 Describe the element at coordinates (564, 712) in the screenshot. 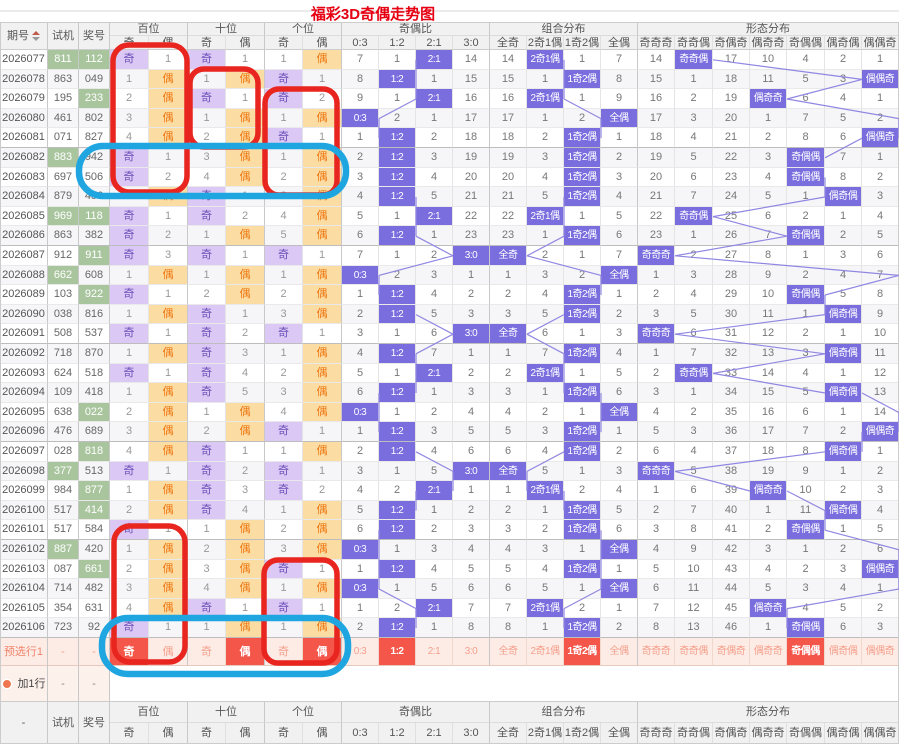

I see `footer-combo-group-header: 组合分布` at that location.